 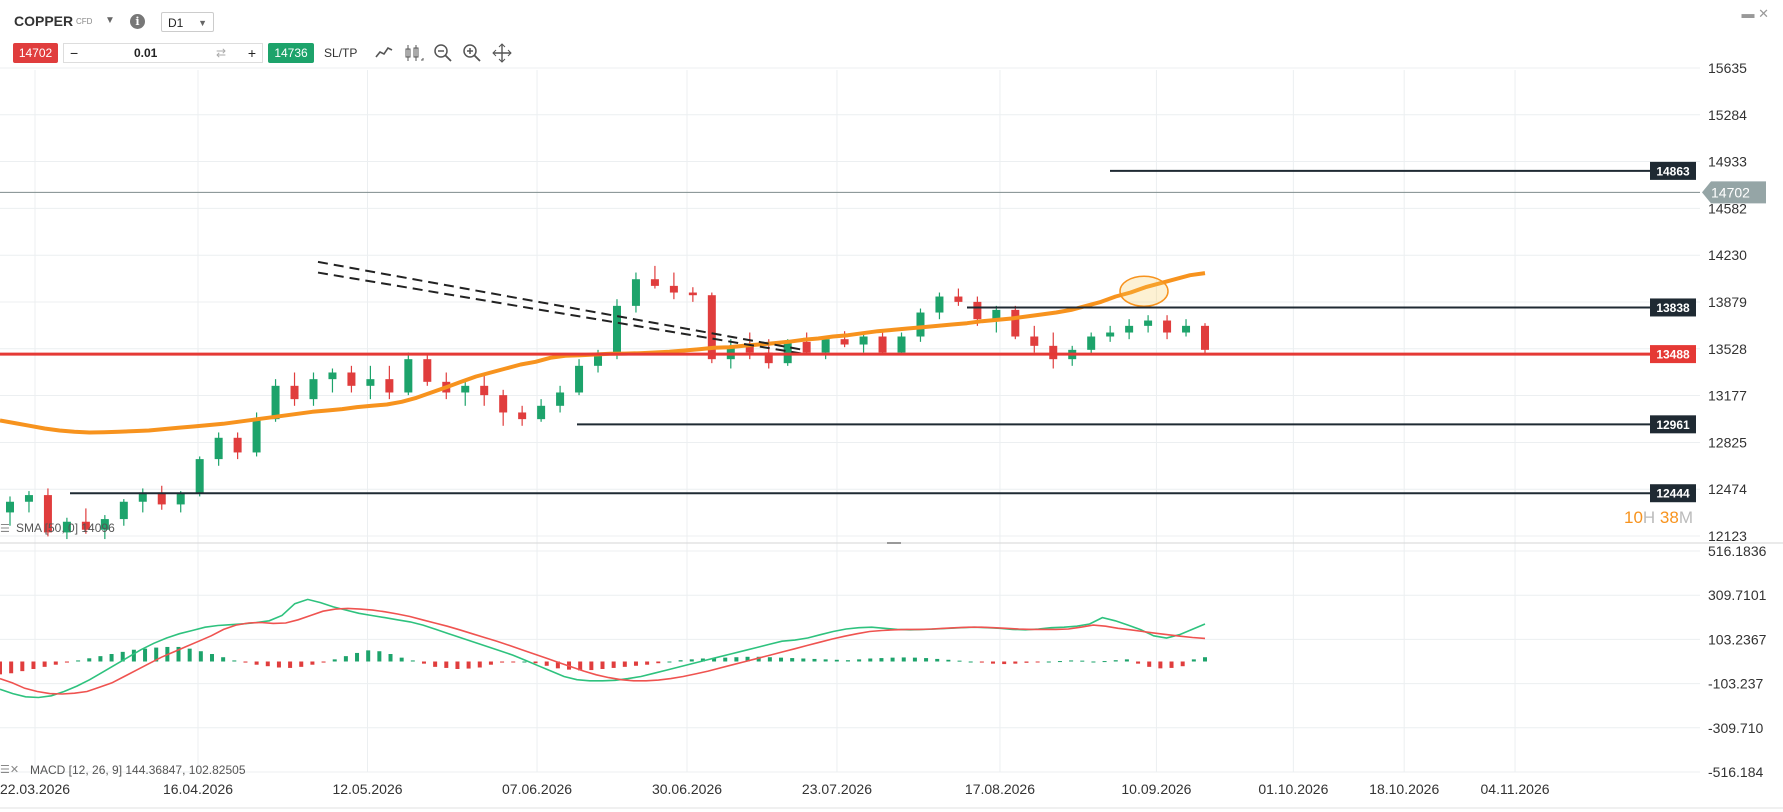 I want to click on volume-stepper: − 0.01 ⇄ +, so click(x=163, y=53).